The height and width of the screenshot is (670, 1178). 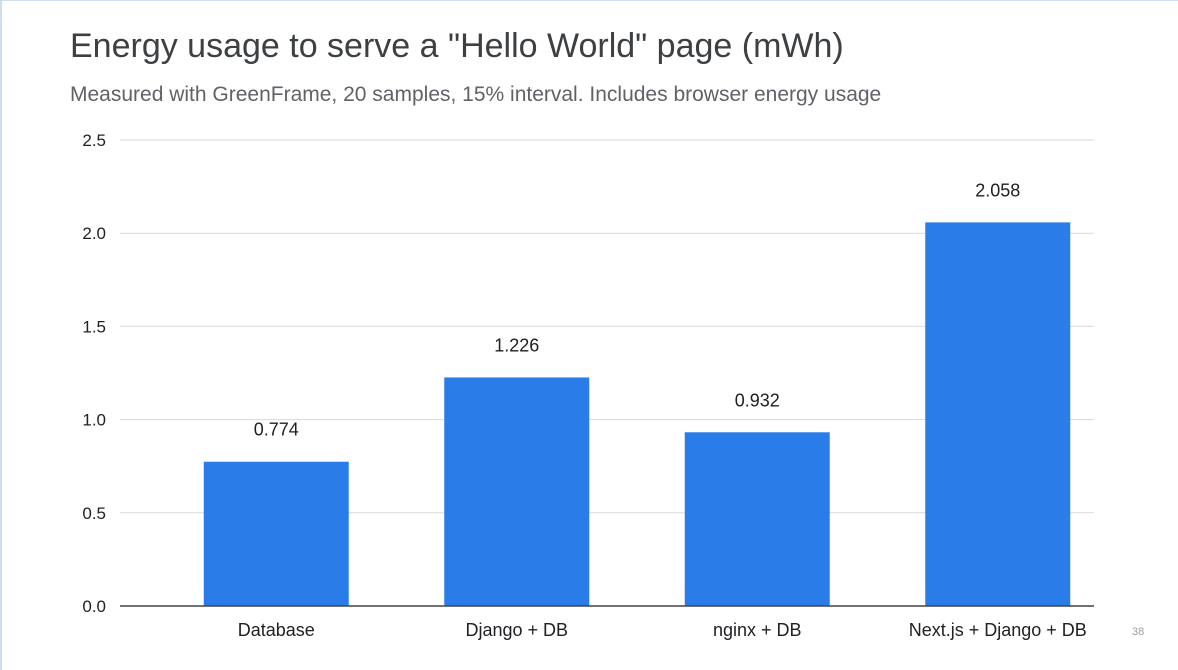 I want to click on y-tick-label: 2.0, so click(x=94, y=233).